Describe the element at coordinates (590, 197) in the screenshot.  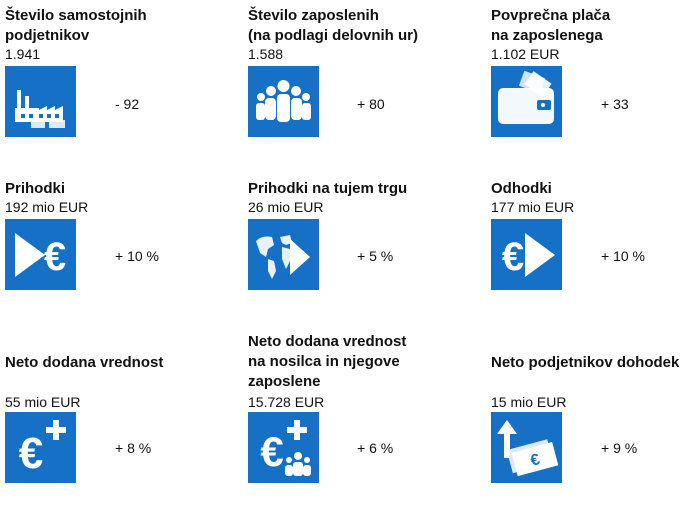
I see `card-expenses: Odhodki 177 mio EUR` at that location.